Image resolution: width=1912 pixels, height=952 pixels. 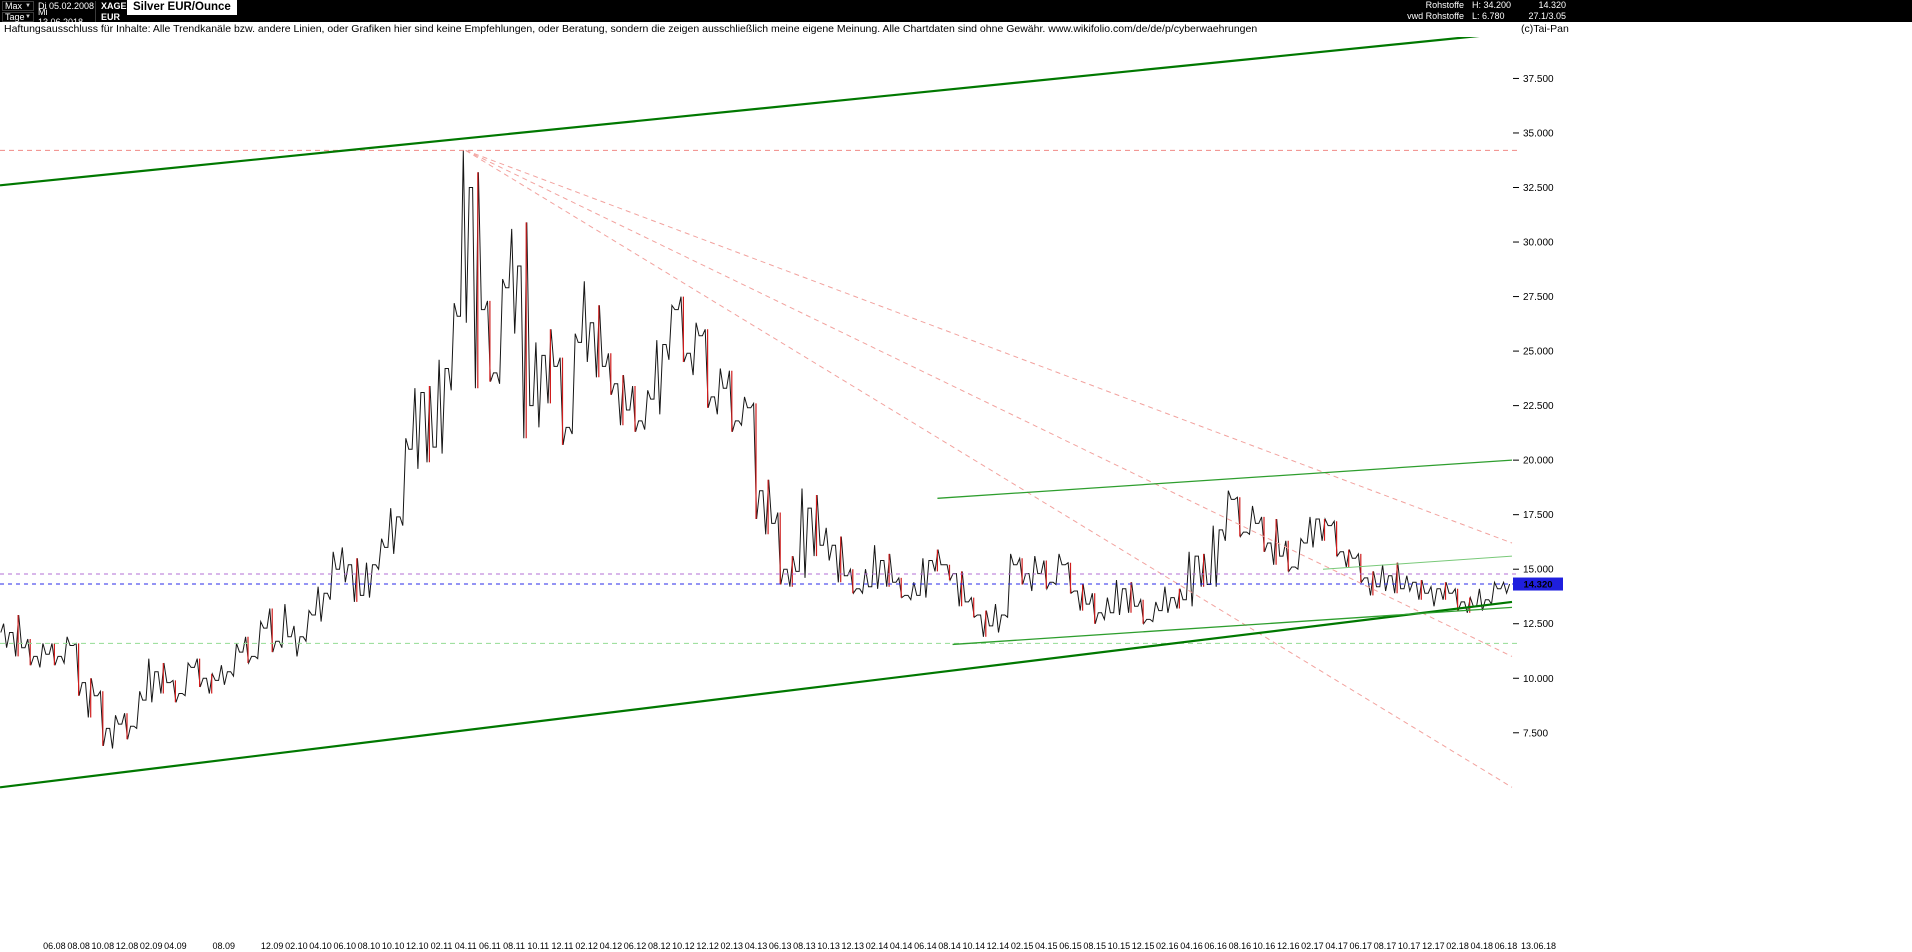 What do you see at coordinates (1385, 946) in the screenshot?
I see `x-axis-label: 08.17` at bounding box center [1385, 946].